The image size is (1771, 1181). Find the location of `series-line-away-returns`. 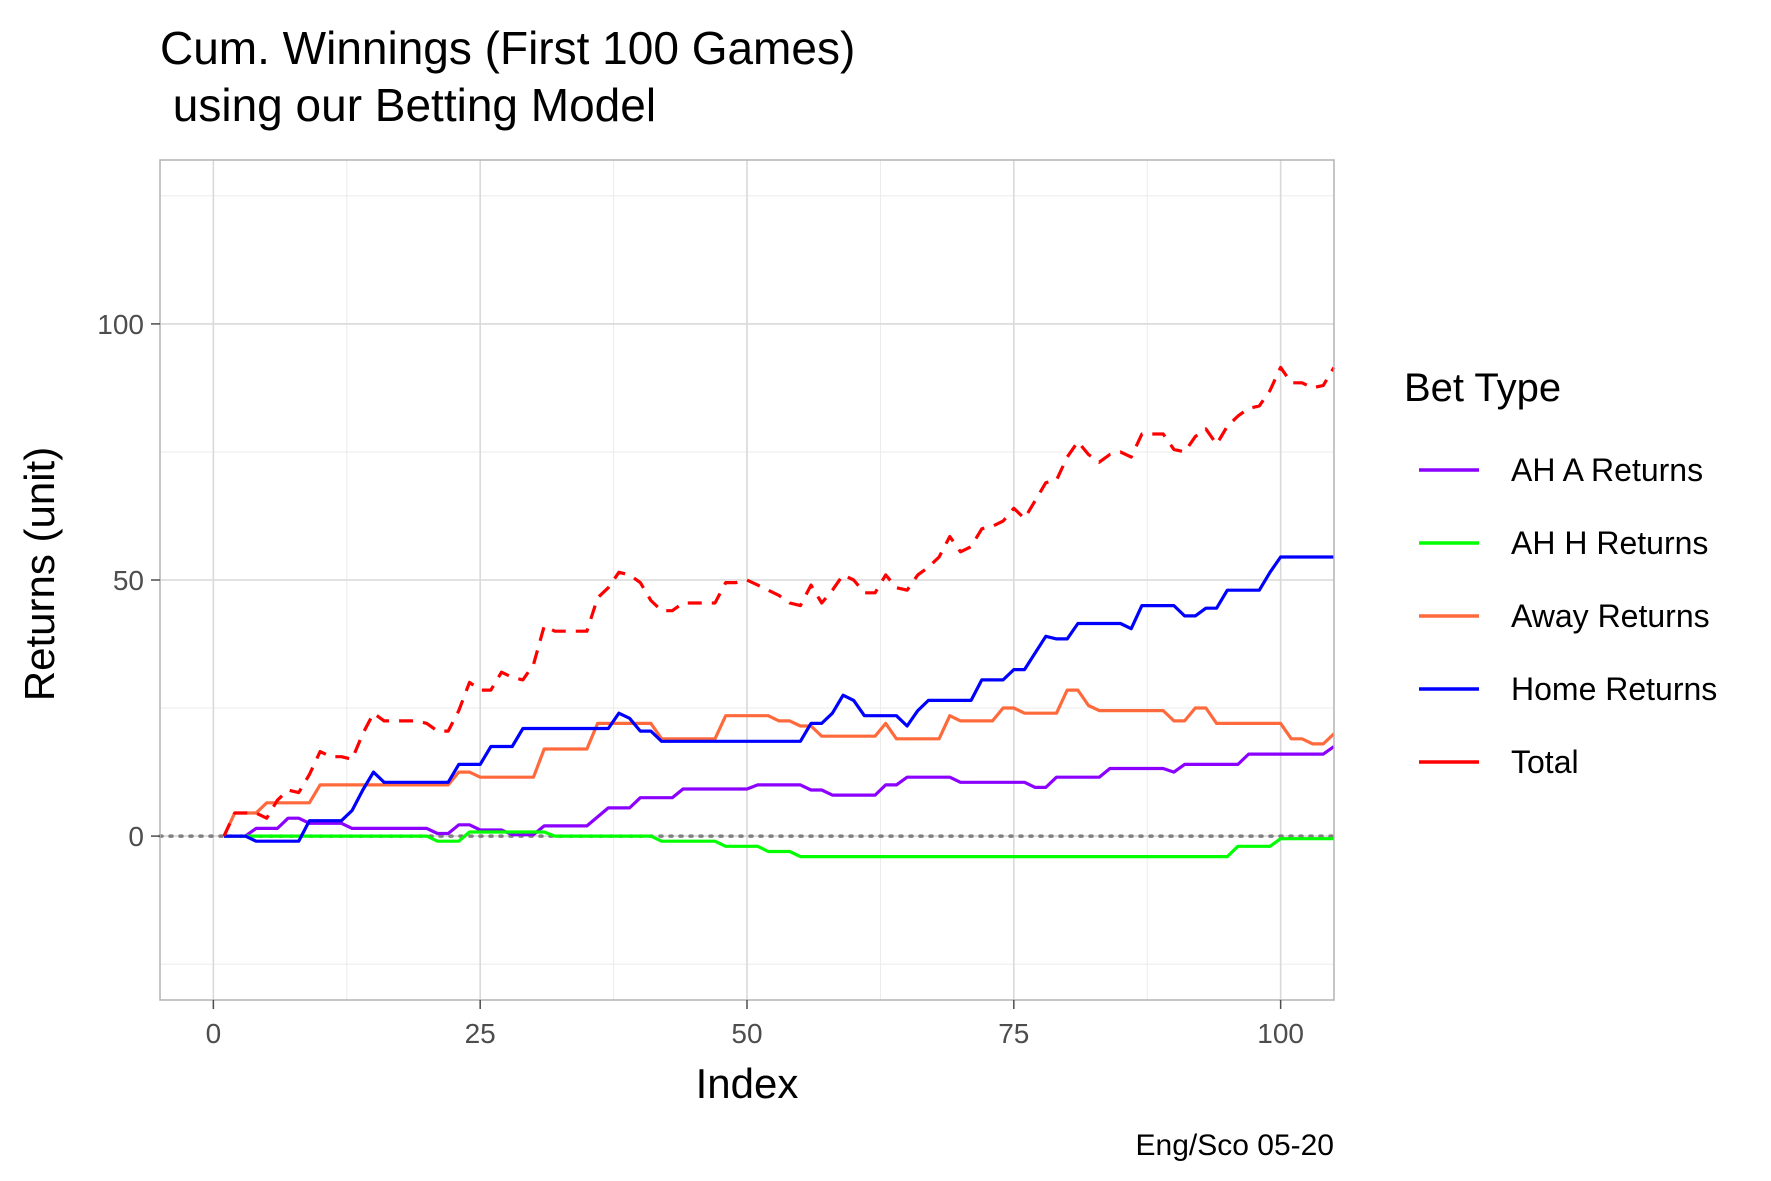

series-line-away-returns is located at coordinates (779, 762).